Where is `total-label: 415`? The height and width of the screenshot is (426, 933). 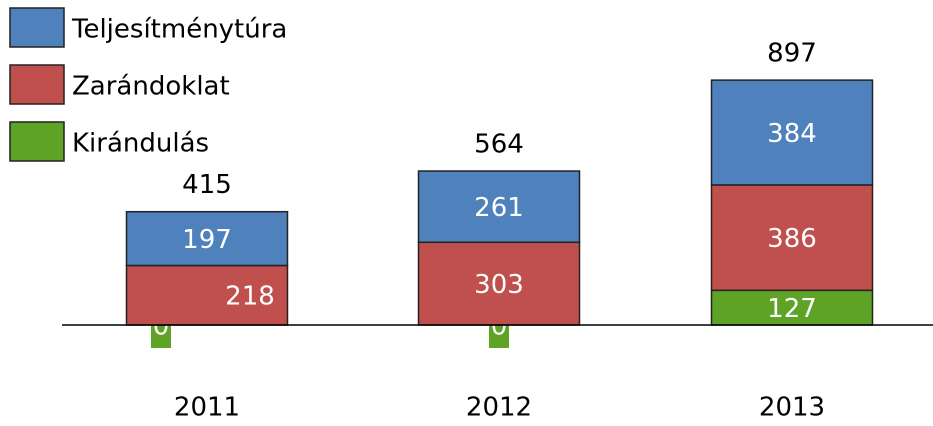
total-label: 415 is located at coordinates (207, 185).